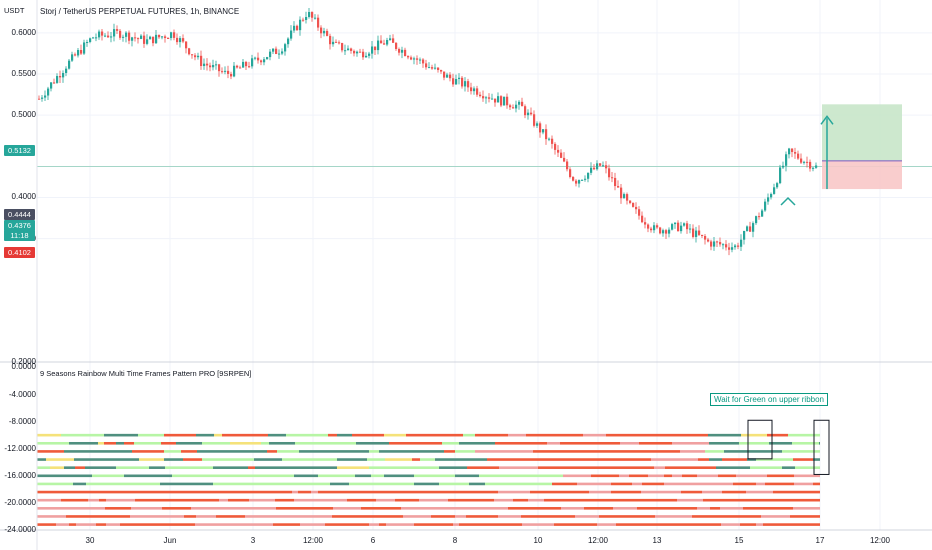 This screenshot has height=550, width=932. Describe the element at coordinates (788, 201) in the screenshot. I see `break-arrow-head` at that location.